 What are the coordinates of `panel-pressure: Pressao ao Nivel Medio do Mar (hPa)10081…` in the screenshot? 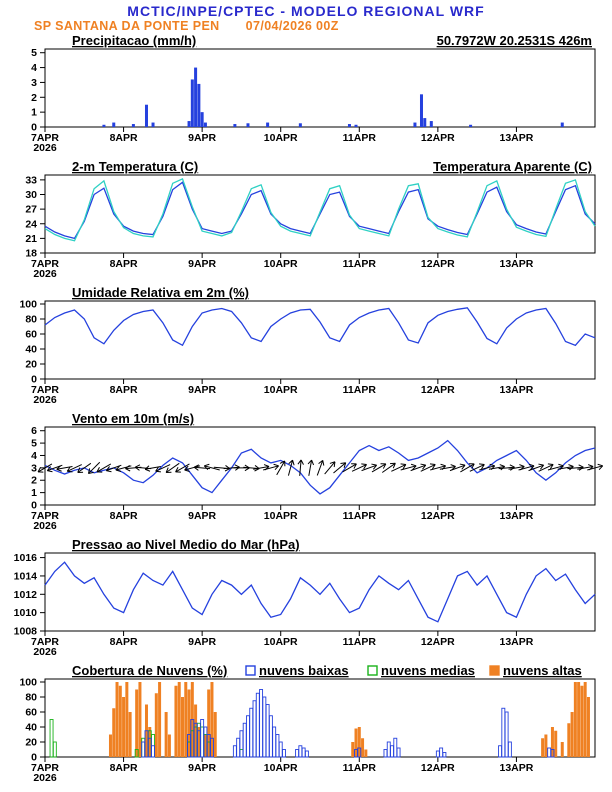 It's located at (305, 597).